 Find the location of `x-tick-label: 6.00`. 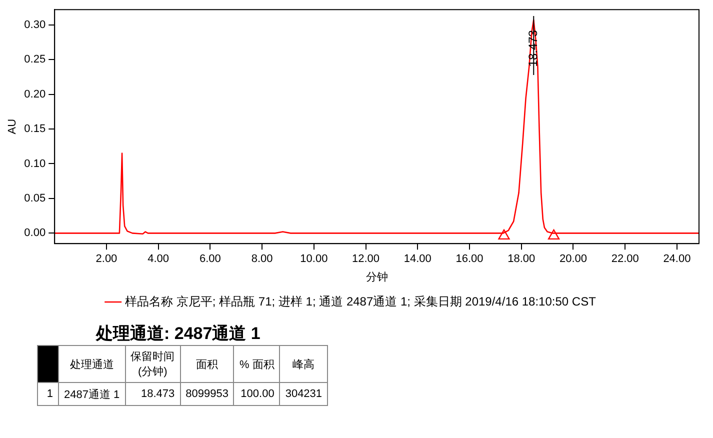

x-tick-label: 6.00 is located at coordinates (210, 259).